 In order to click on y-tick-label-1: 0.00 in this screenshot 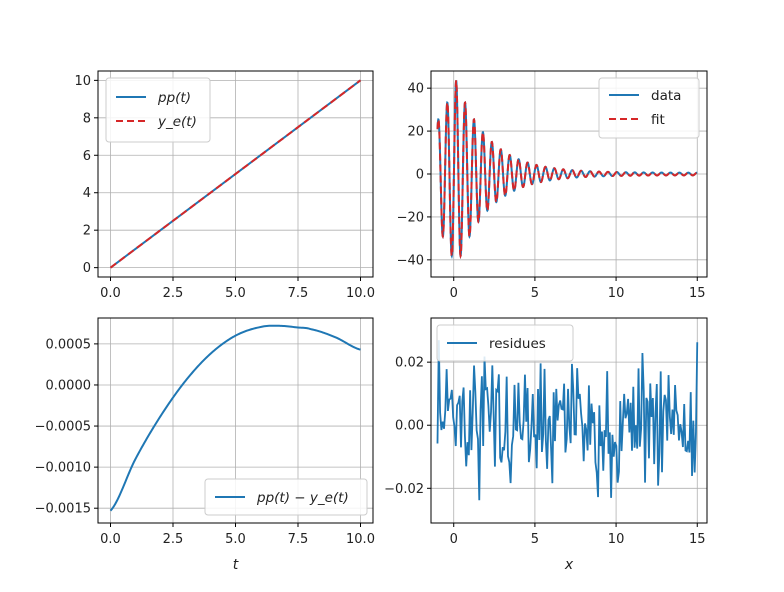, I will do `click(409, 426)`.